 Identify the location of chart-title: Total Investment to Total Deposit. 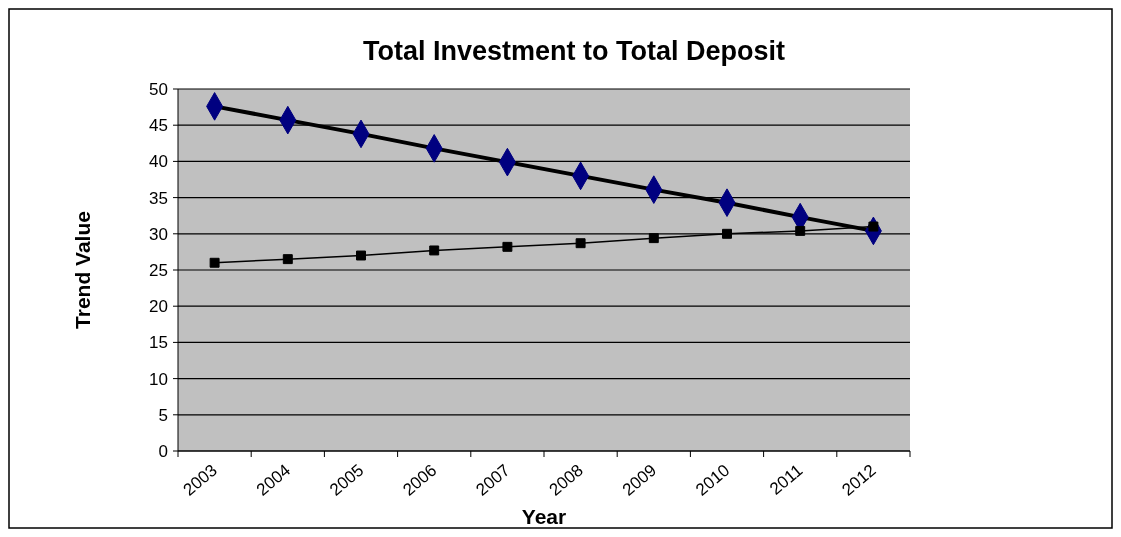
(574, 51).